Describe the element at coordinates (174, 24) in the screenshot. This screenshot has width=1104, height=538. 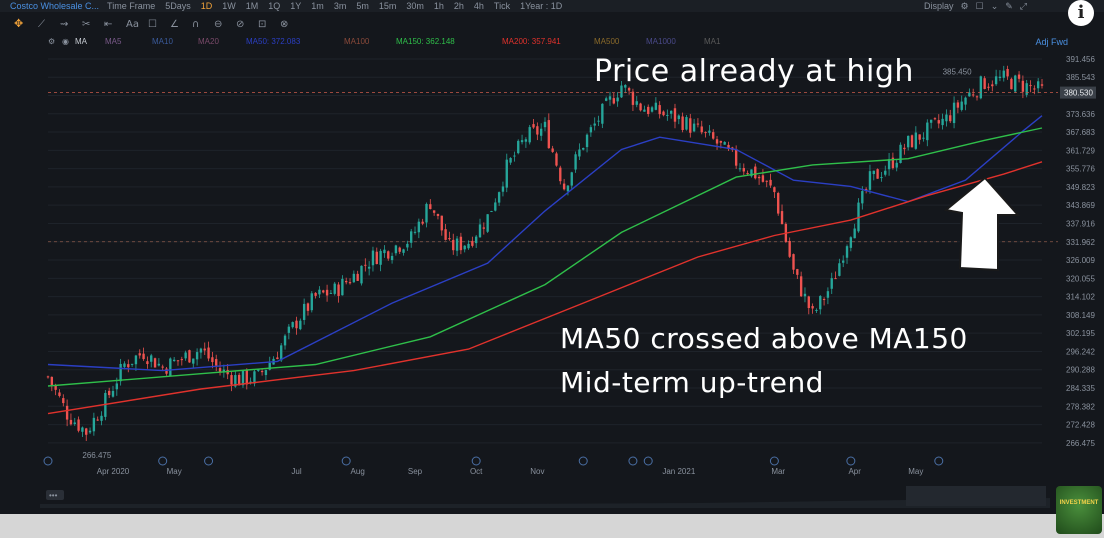
I see `drawing-tool-icon: ∠` at that location.